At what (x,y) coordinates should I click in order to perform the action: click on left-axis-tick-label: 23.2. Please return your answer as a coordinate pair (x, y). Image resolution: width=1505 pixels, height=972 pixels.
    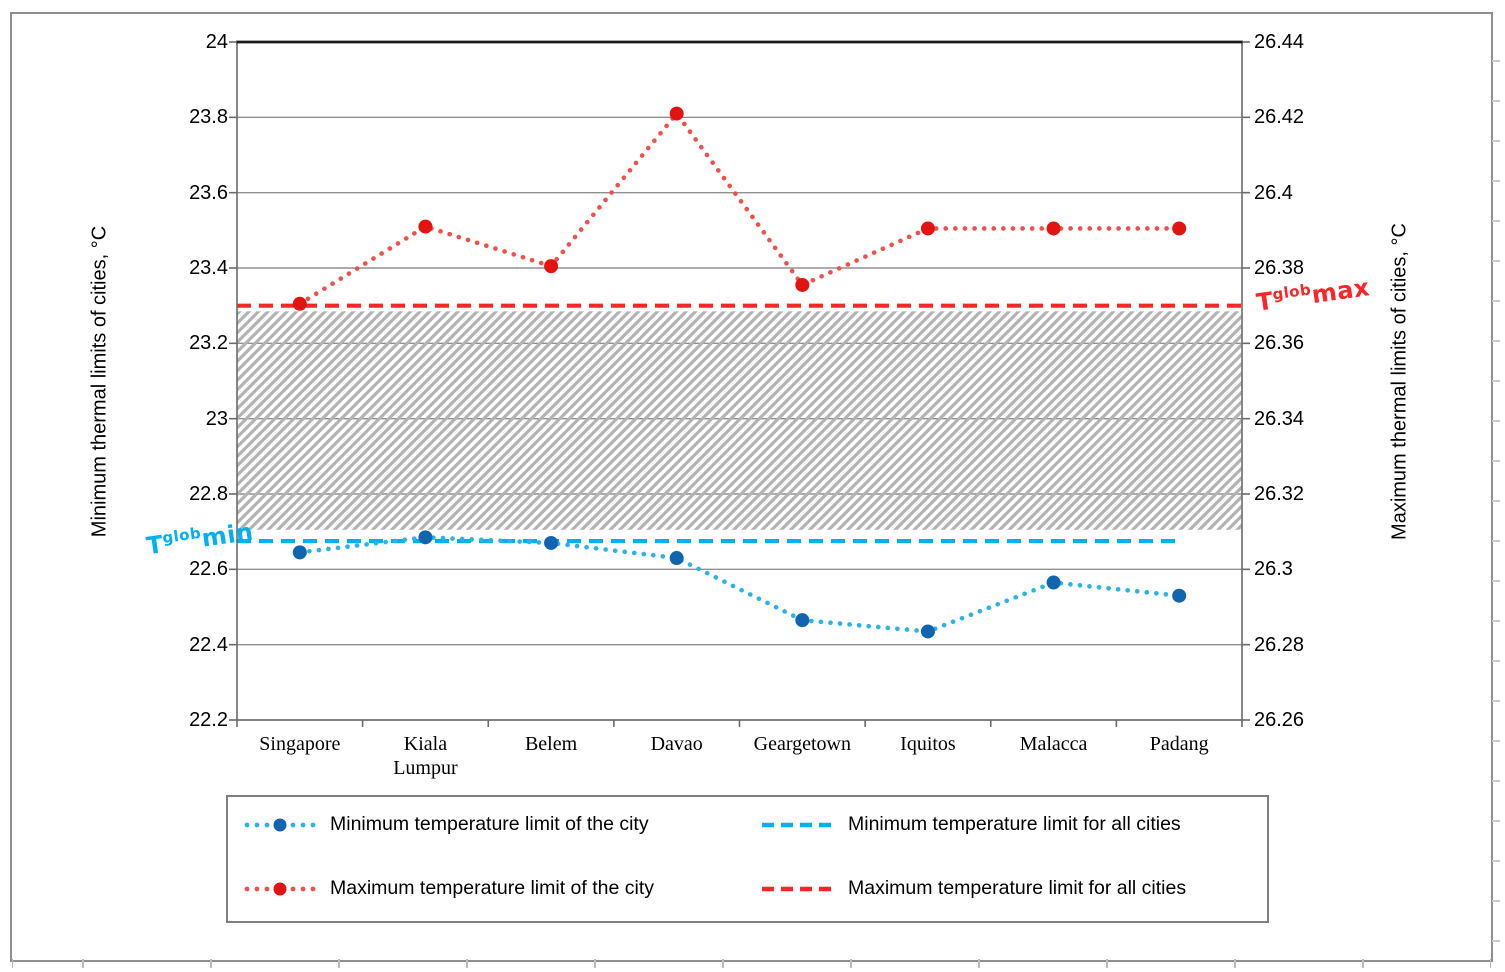
    Looking at the image, I should click on (208, 343).